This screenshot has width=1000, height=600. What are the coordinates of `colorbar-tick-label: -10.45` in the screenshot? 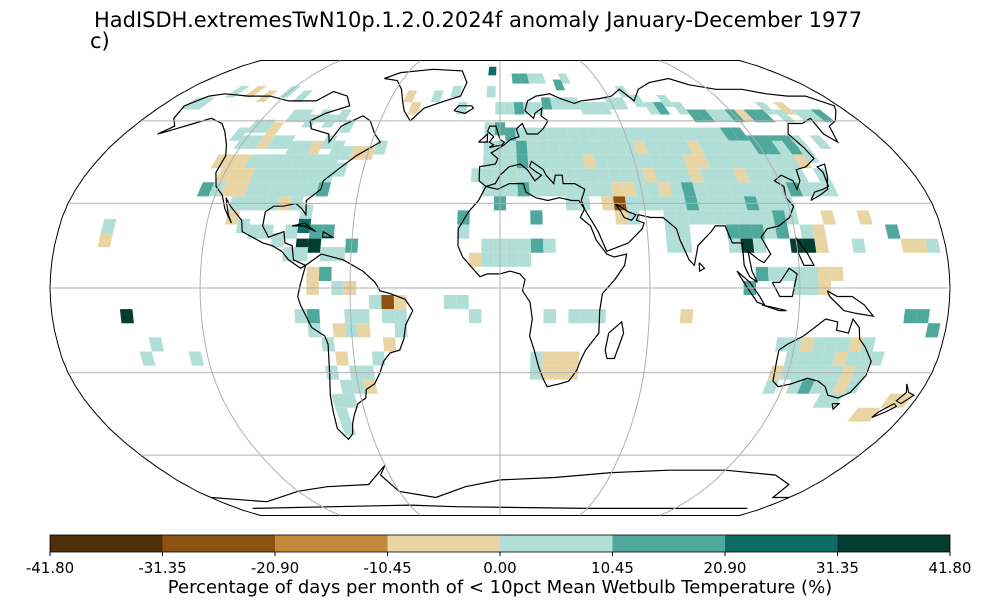 It's located at (387, 568).